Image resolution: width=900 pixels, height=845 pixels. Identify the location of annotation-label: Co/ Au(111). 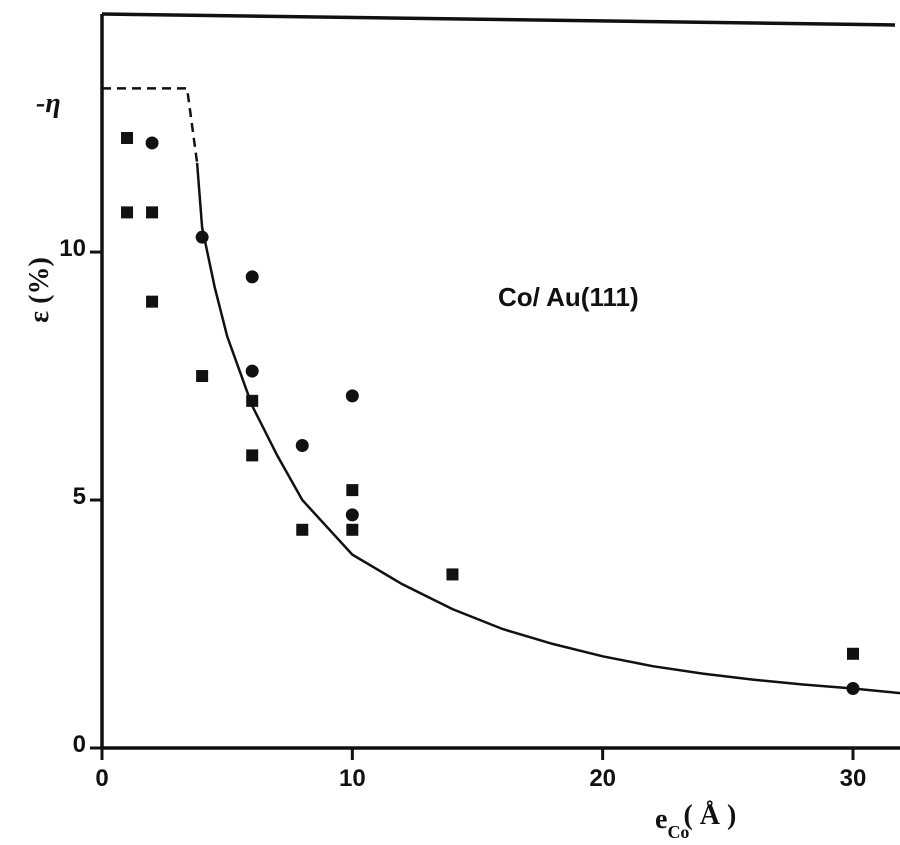
(568, 297).